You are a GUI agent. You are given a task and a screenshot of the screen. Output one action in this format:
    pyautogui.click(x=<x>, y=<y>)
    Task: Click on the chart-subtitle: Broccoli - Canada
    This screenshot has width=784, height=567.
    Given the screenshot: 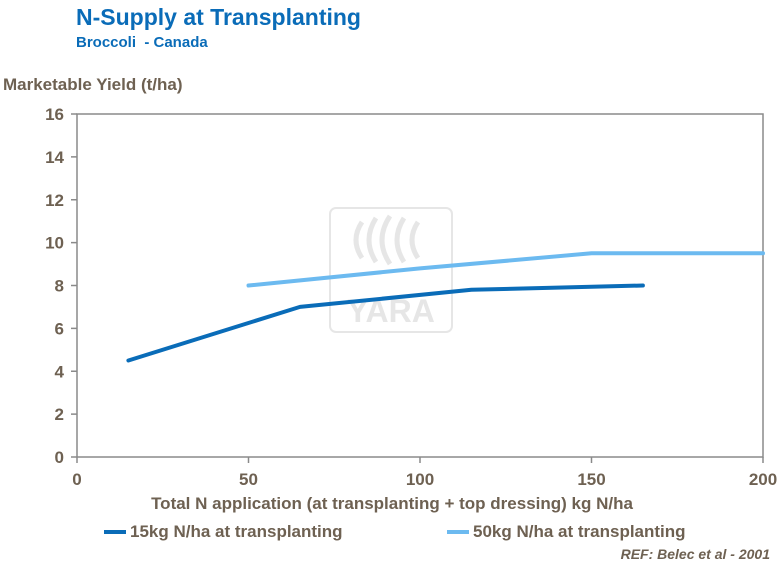 What is the action you would take?
    pyautogui.click(x=142, y=42)
    